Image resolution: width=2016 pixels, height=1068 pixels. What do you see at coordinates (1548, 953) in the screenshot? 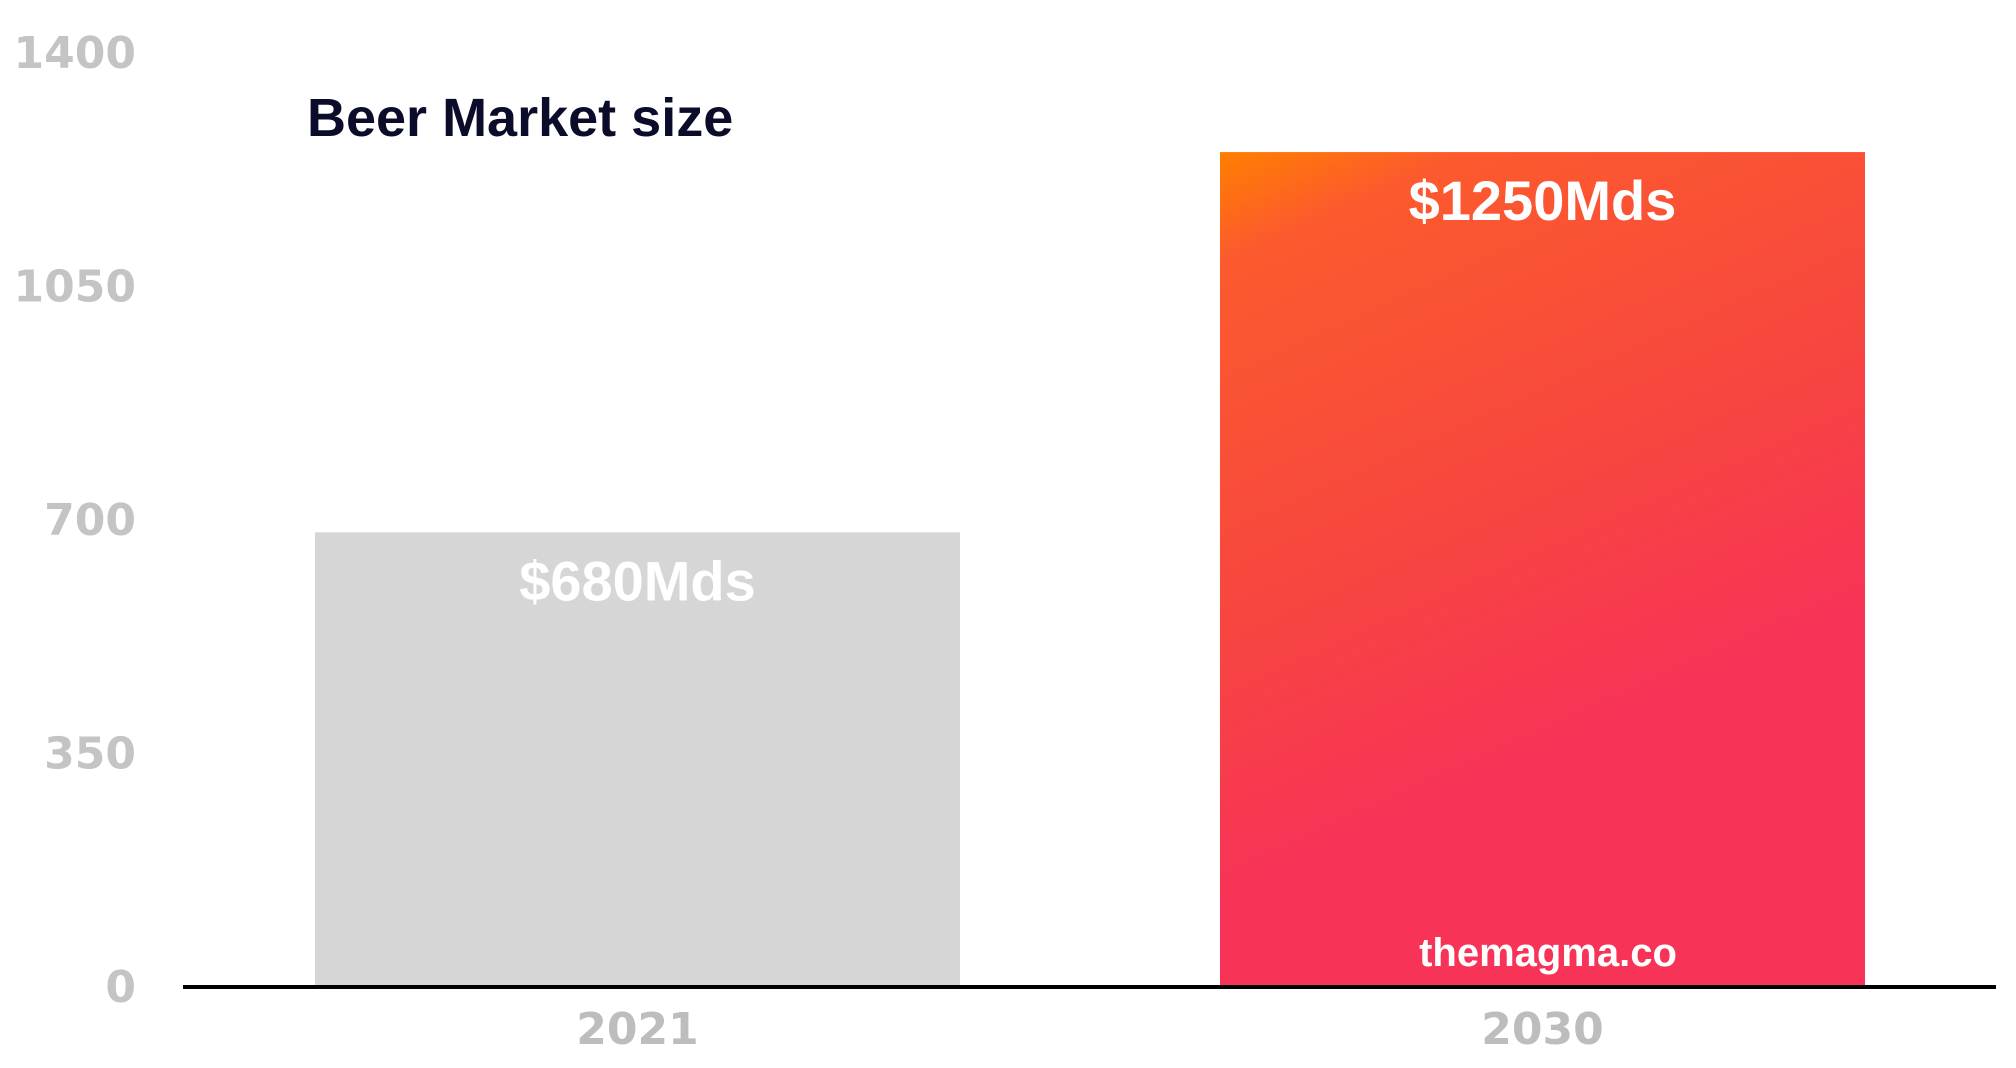
I see `watermark: themagma.co` at bounding box center [1548, 953].